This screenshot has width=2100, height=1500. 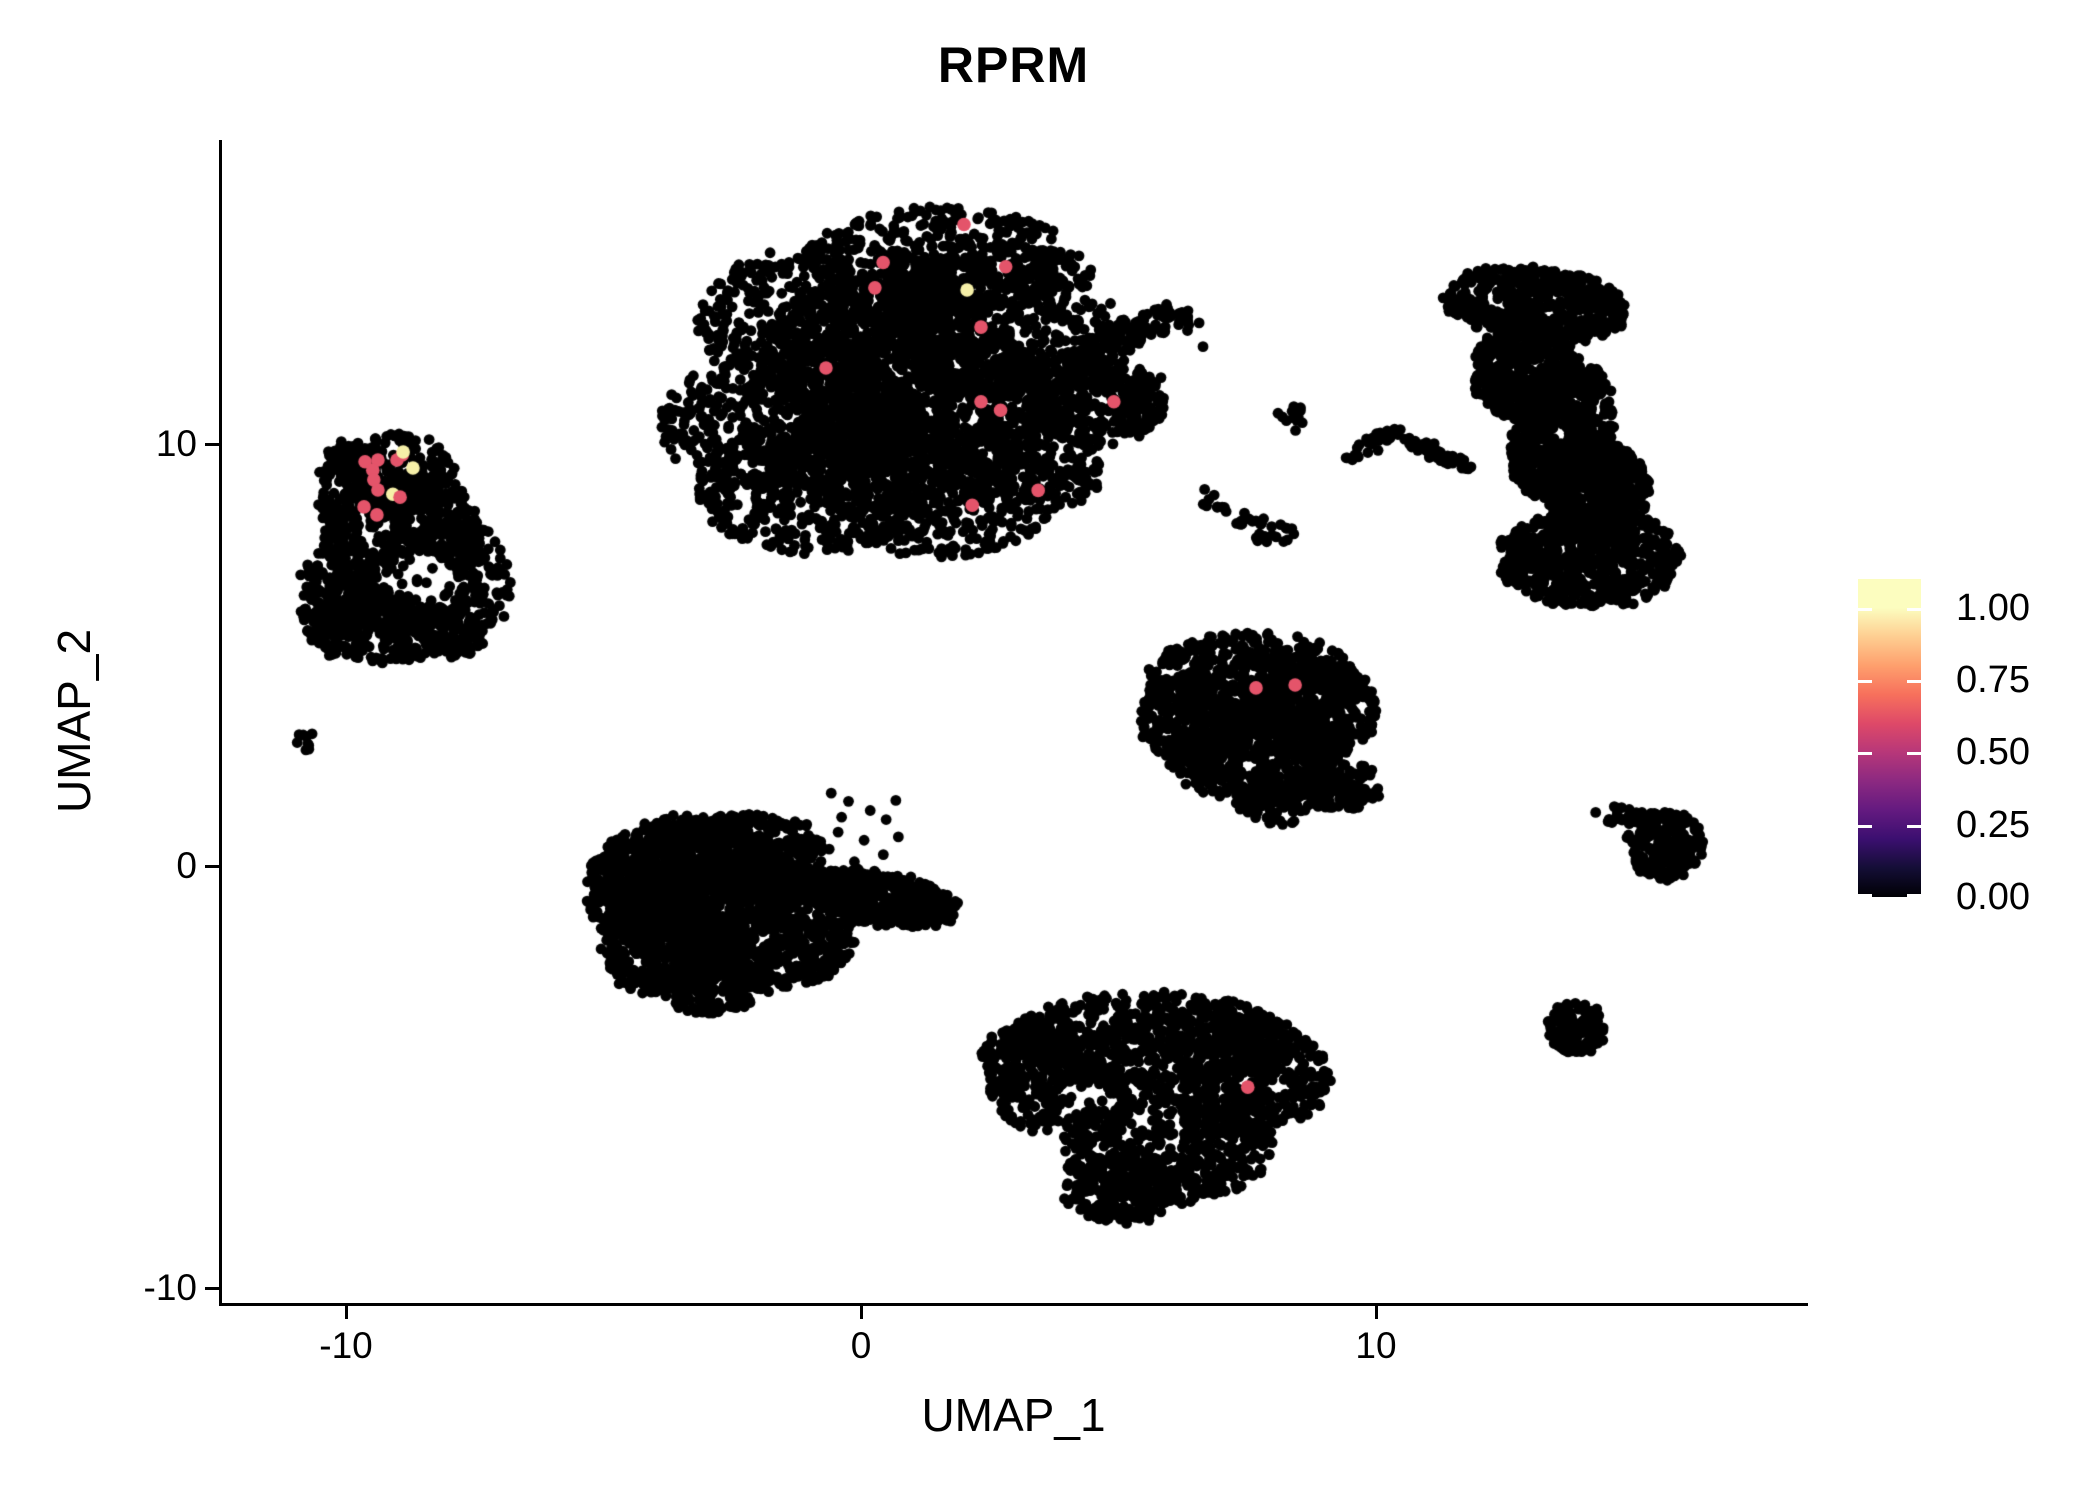 What do you see at coordinates (220, 723) in the screenshot?
I see `y-axis-line` at bounding box center [220, 723].